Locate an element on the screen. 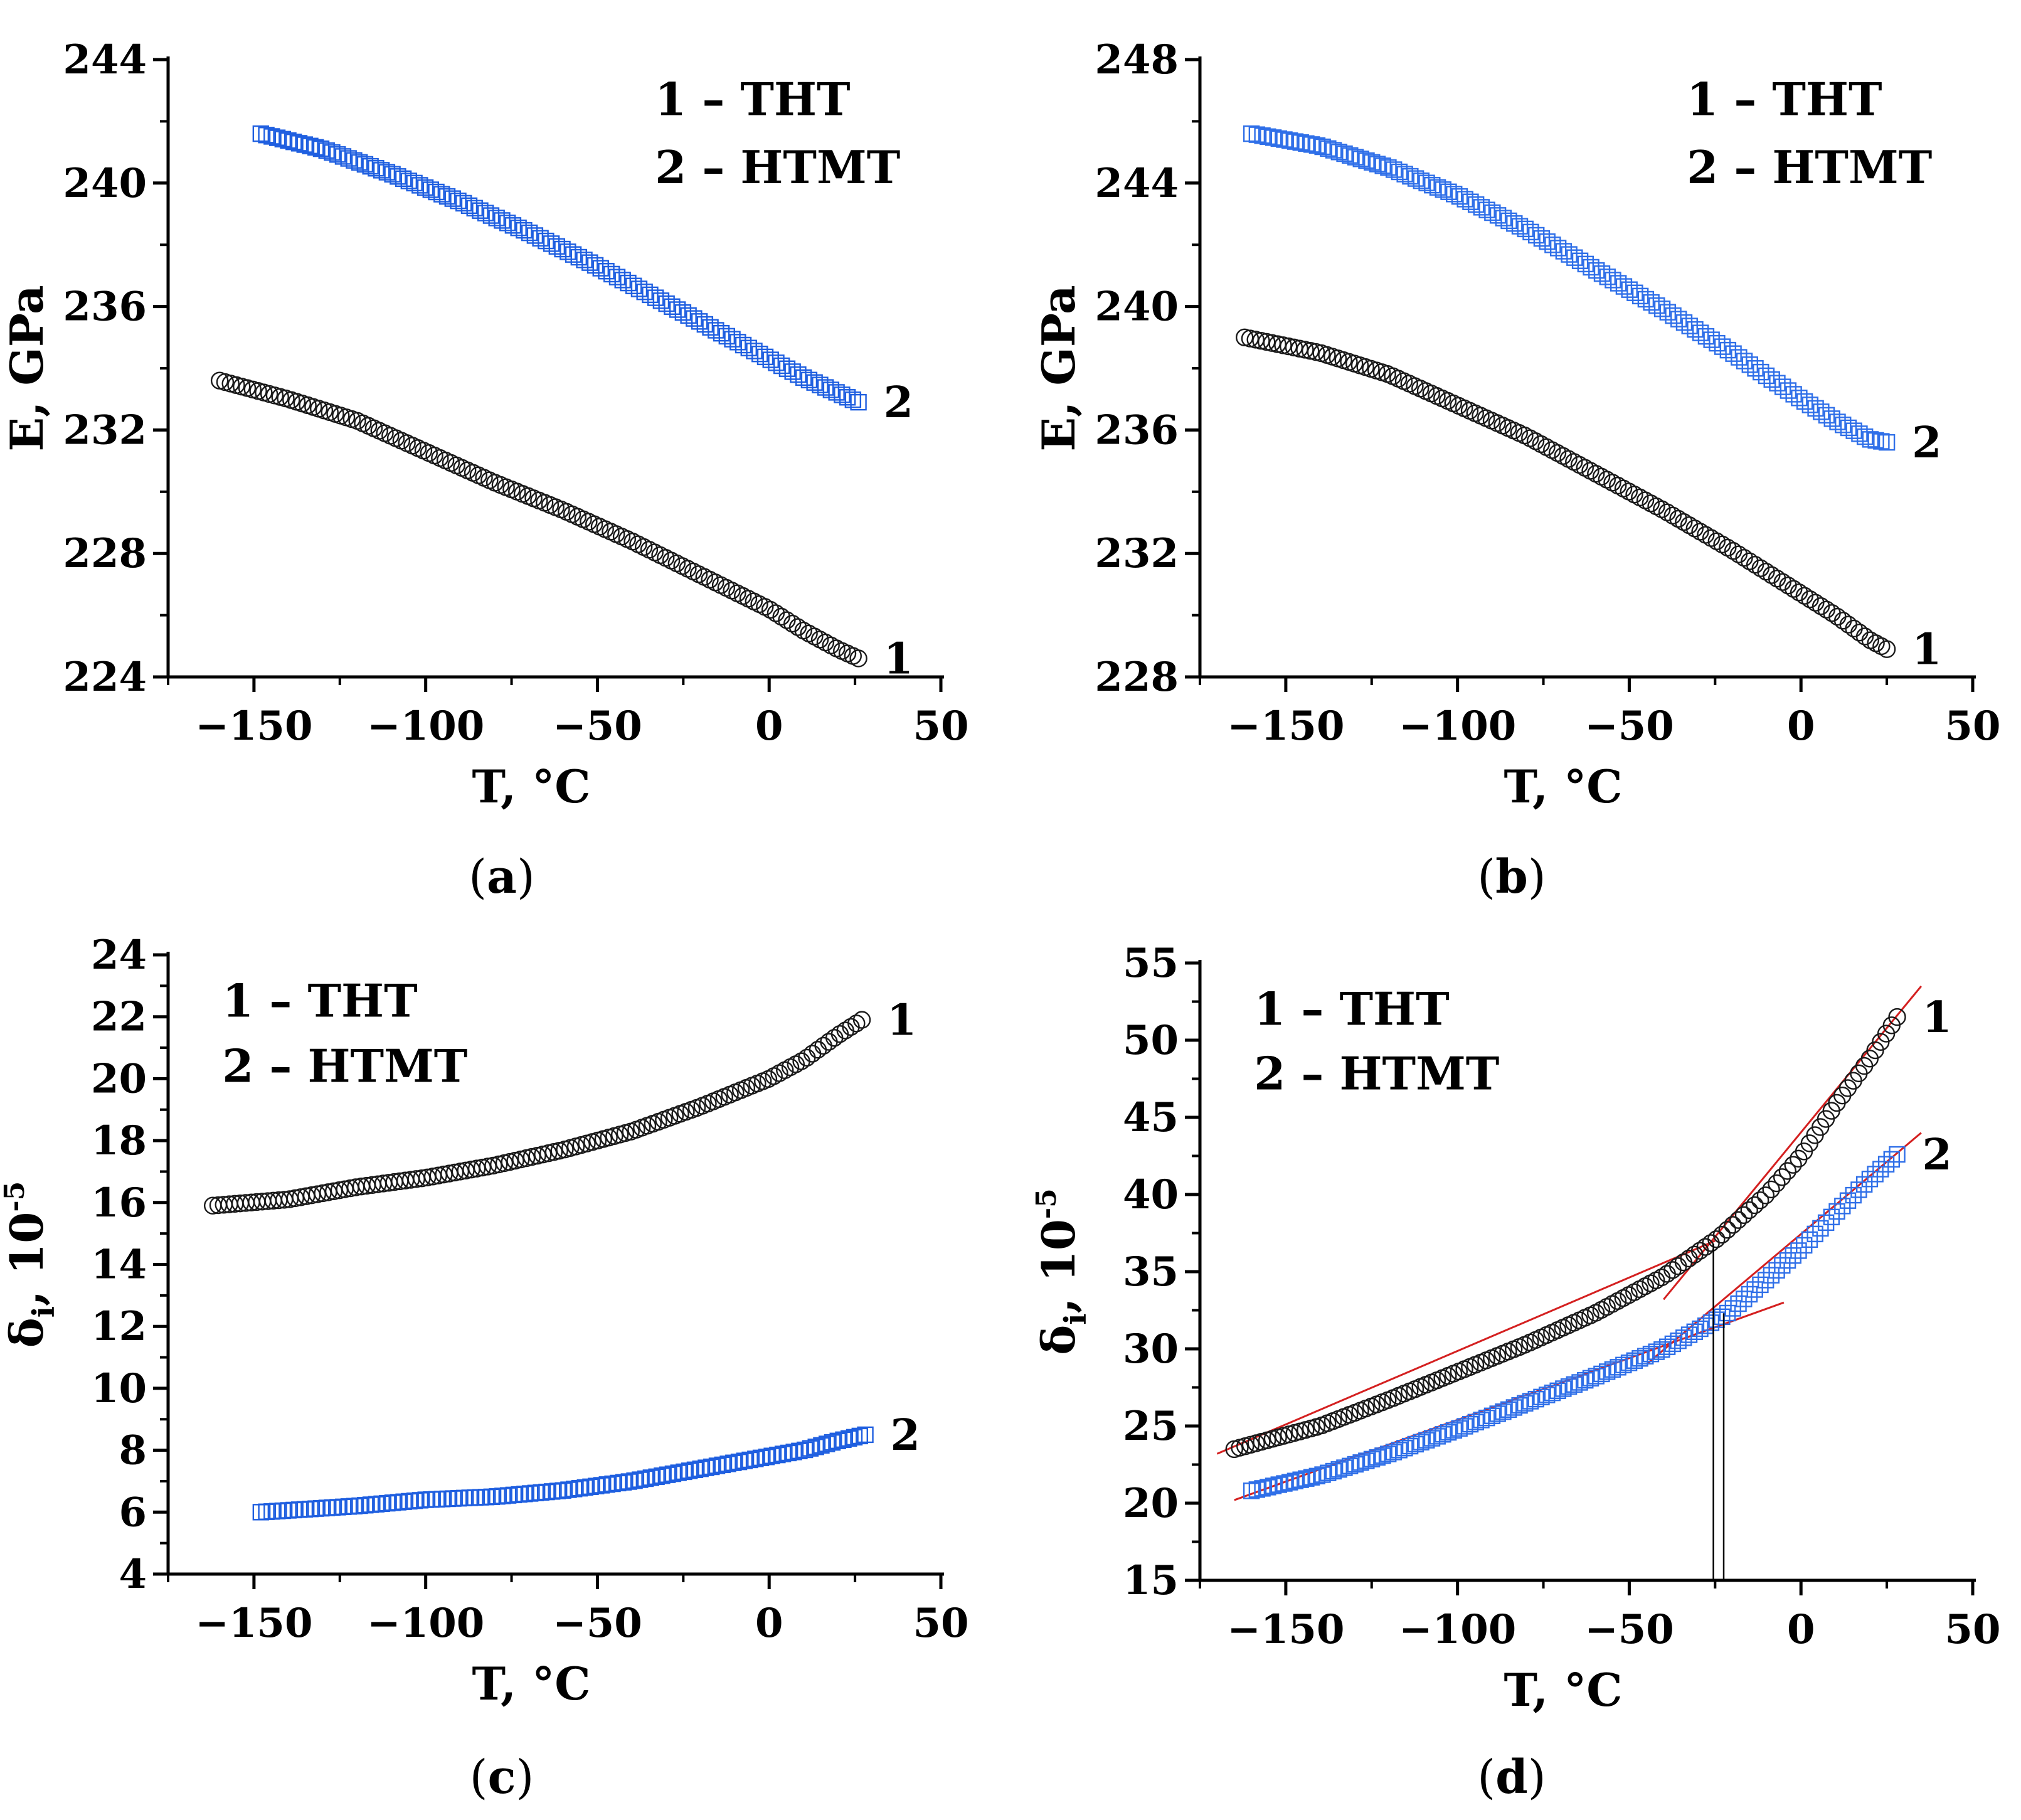  x-tick-label: 0 is located at coordinates (769, 727).